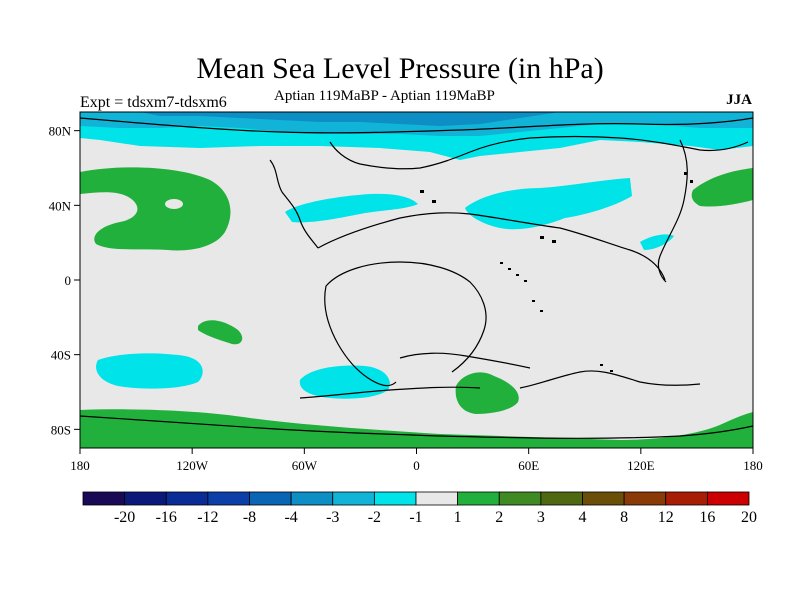  What do you see at coordinates (400, 68) in the screenshot?
I see `map-title: Mean Sea Level Pressure (in hPa)` at bounding box center [400, 68].